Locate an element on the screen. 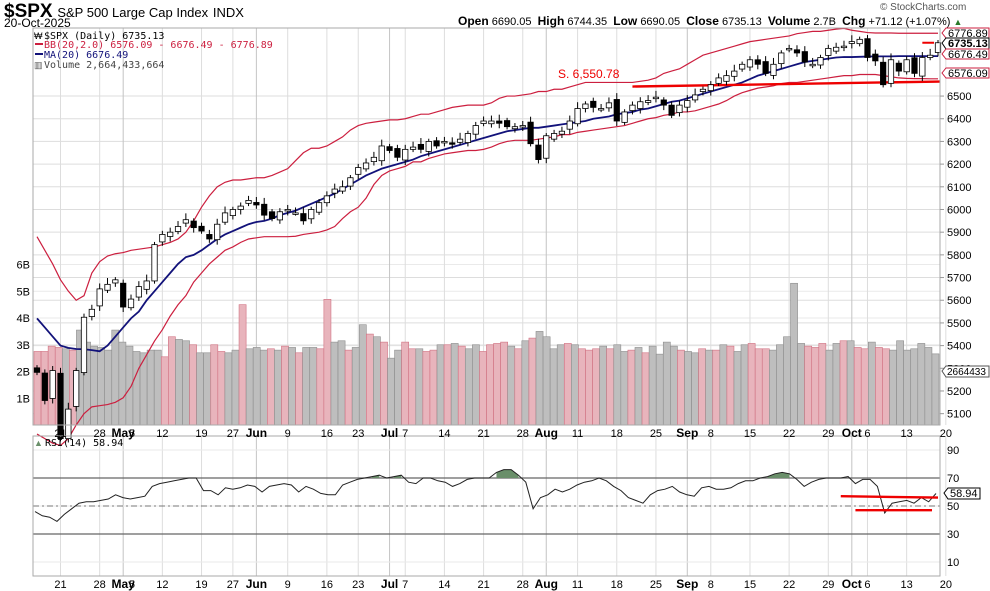 This screenshot has width=990, height=591. price-tick-label: 6400 is located at coordinates (959, 120).